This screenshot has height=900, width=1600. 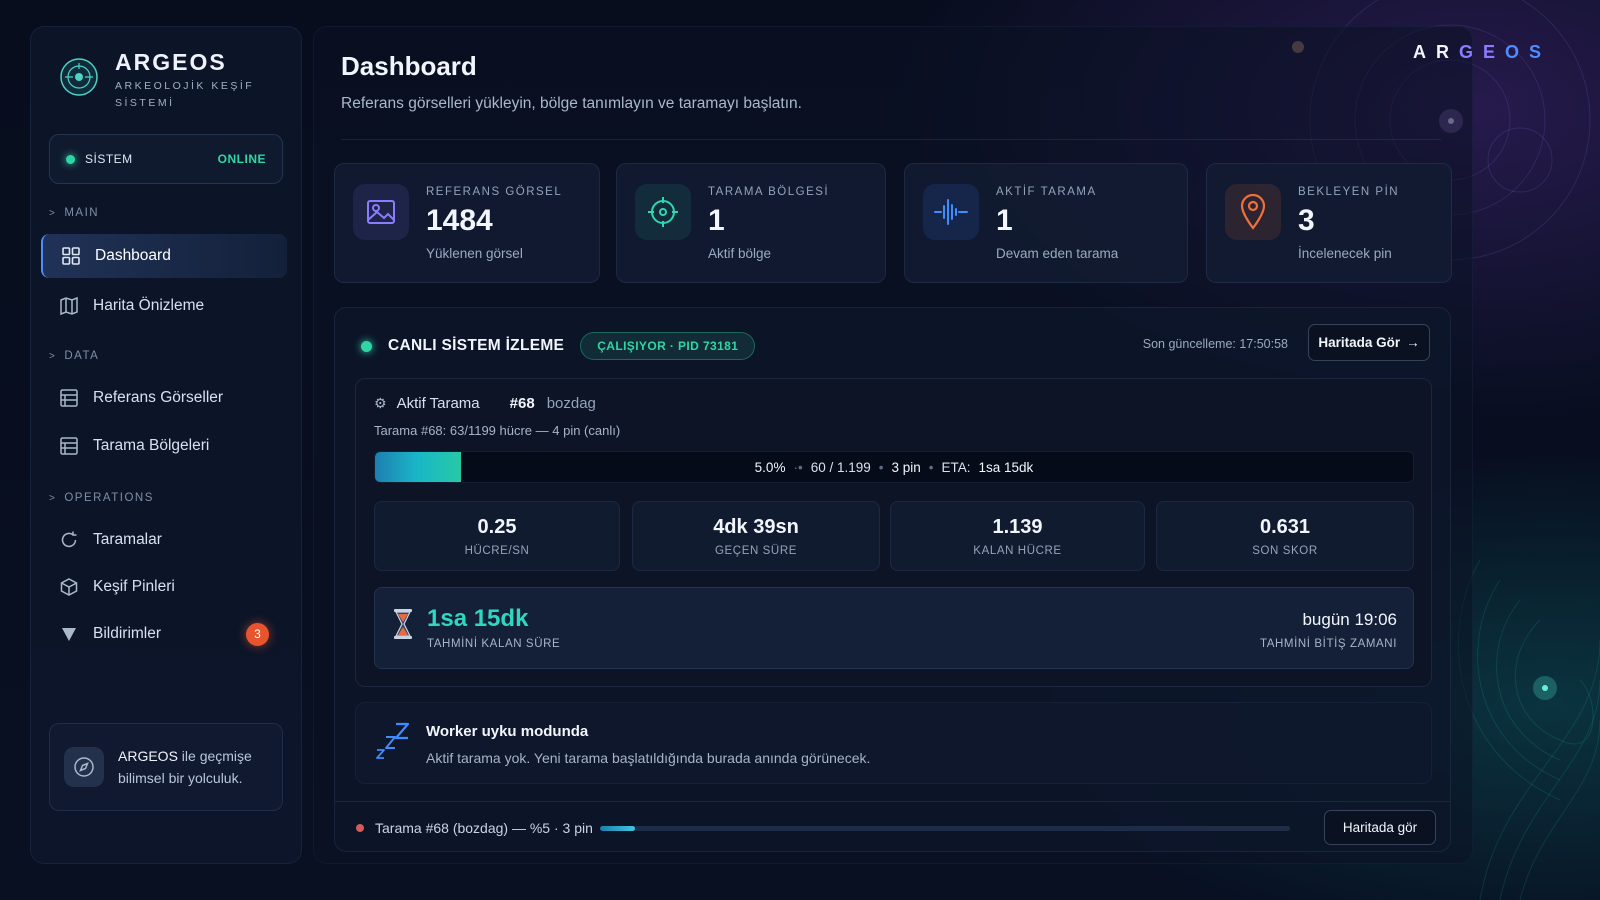 What do you see at coordinates (476, 345) in the screenshot?
I see `live-title: CANLI SİSTEM İZLEME` at bounding box center [476, 345].